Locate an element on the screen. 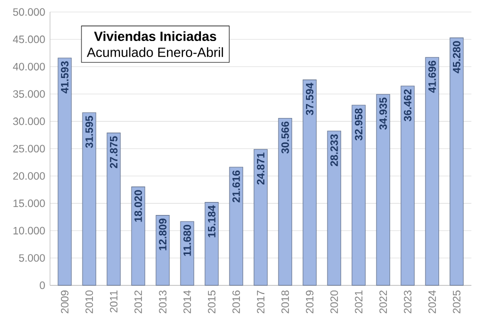 The width and height of the screenshot is (485, 328). x-tick-label: 2019 is located at coordinates (310, 302).